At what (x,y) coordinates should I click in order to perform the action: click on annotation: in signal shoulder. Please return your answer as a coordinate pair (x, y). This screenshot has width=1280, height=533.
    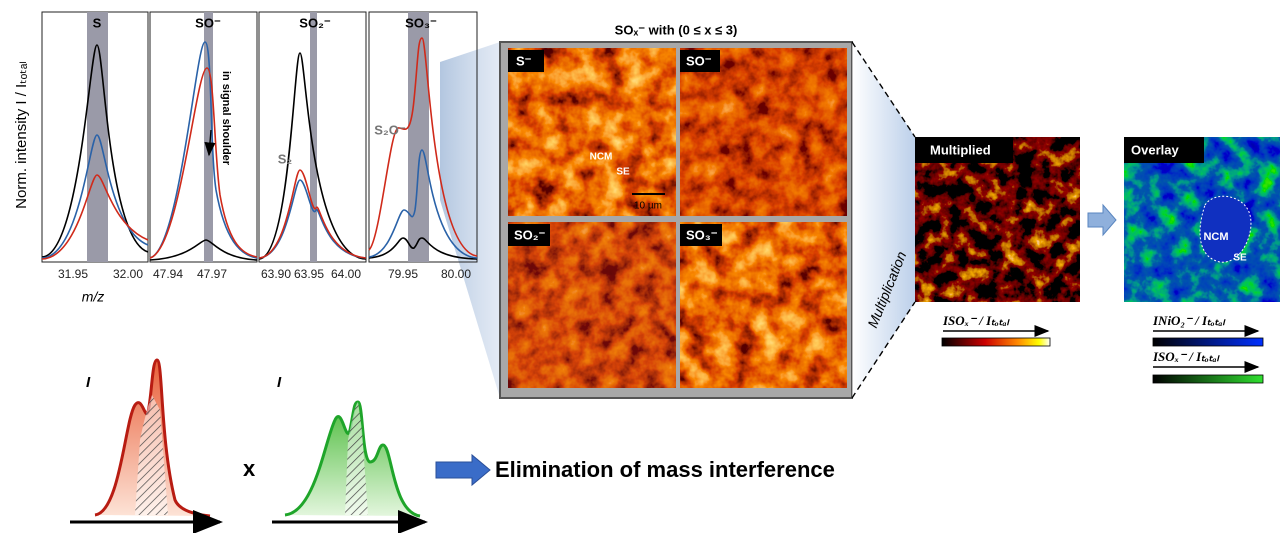
    Looking at the image, I should click on (226, 118).